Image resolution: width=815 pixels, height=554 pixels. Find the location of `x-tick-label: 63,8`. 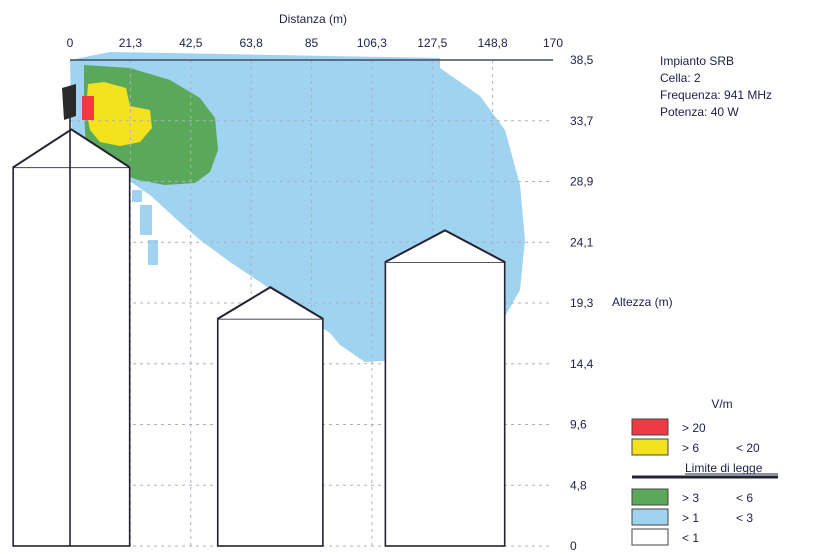

x-tick-label: 63,8 is located at coordinates (251, 43).